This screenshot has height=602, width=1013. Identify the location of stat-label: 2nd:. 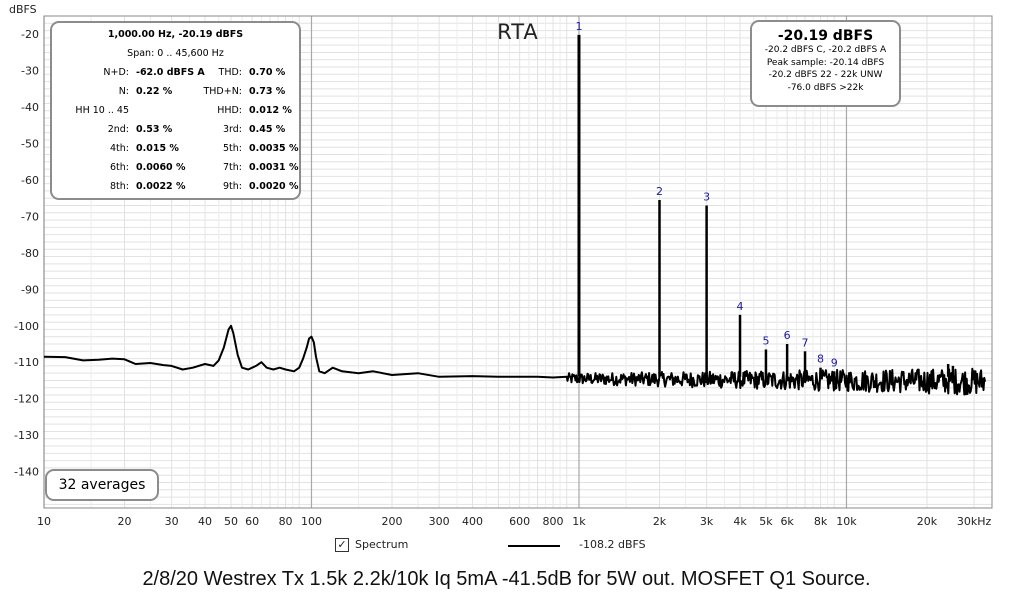
(118, 129).